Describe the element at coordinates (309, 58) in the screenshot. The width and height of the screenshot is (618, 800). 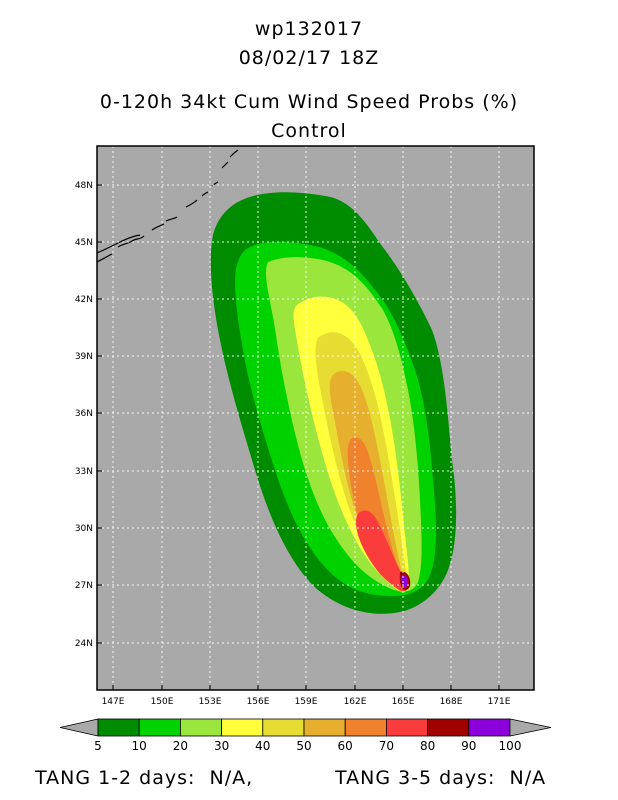
I see `datetime-title: 08/02/17 18Z` at that location.